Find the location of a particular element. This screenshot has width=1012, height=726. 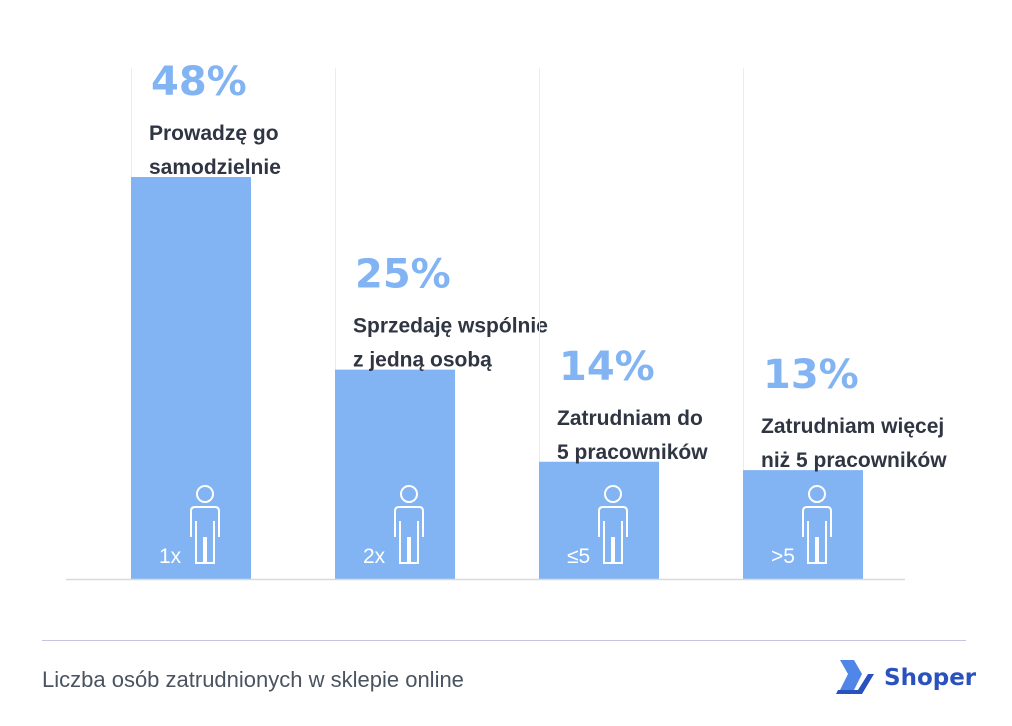

category-label: ≤5 is located at coordinates (578, 556).